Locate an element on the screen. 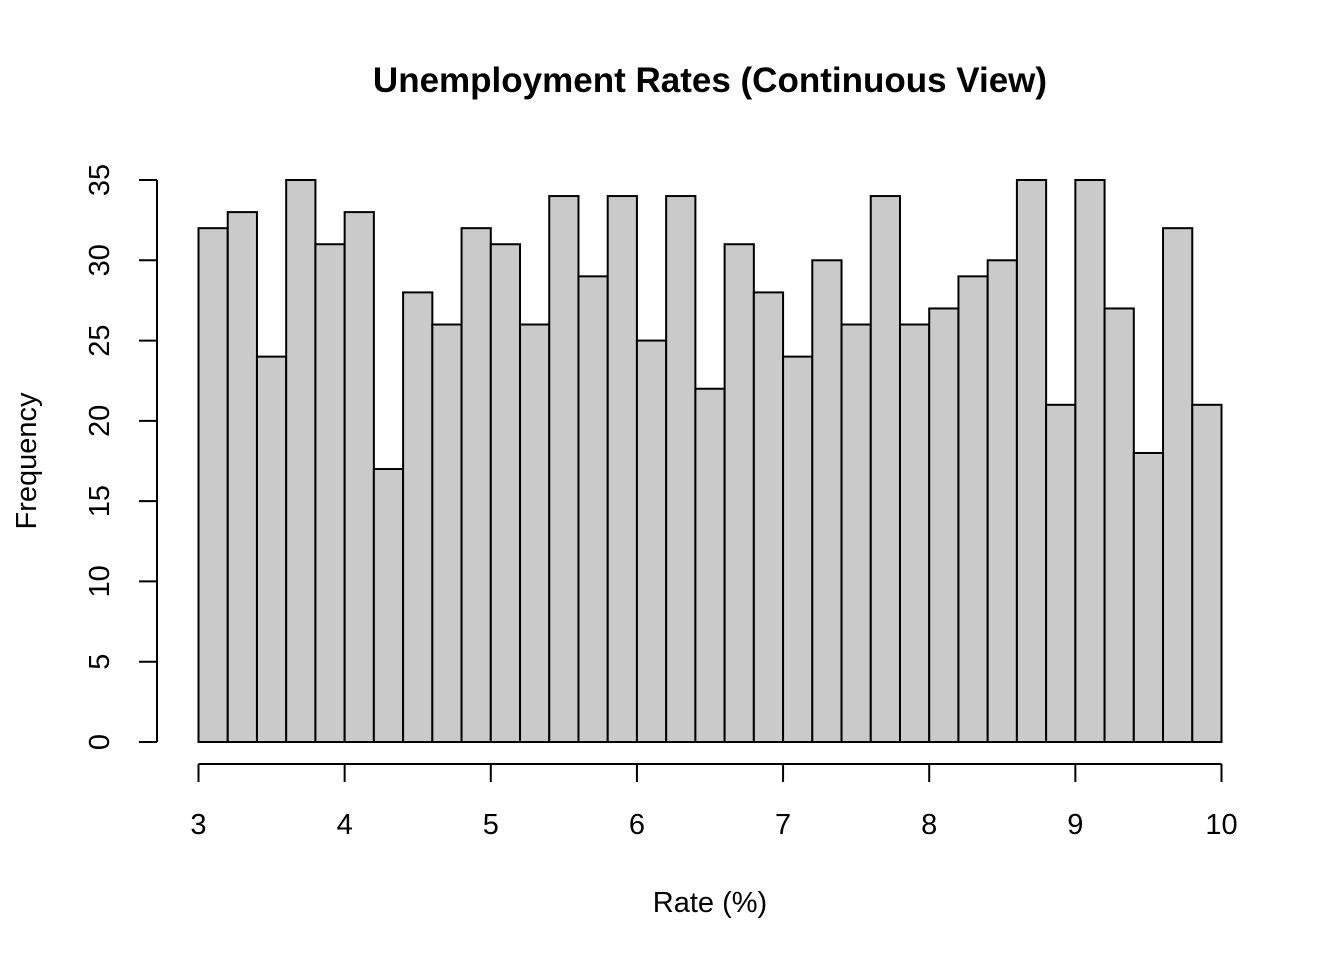 The width and height of the screenshot is (1344, 960). x-tick-label: 7 is located at coordinates (783, 825).